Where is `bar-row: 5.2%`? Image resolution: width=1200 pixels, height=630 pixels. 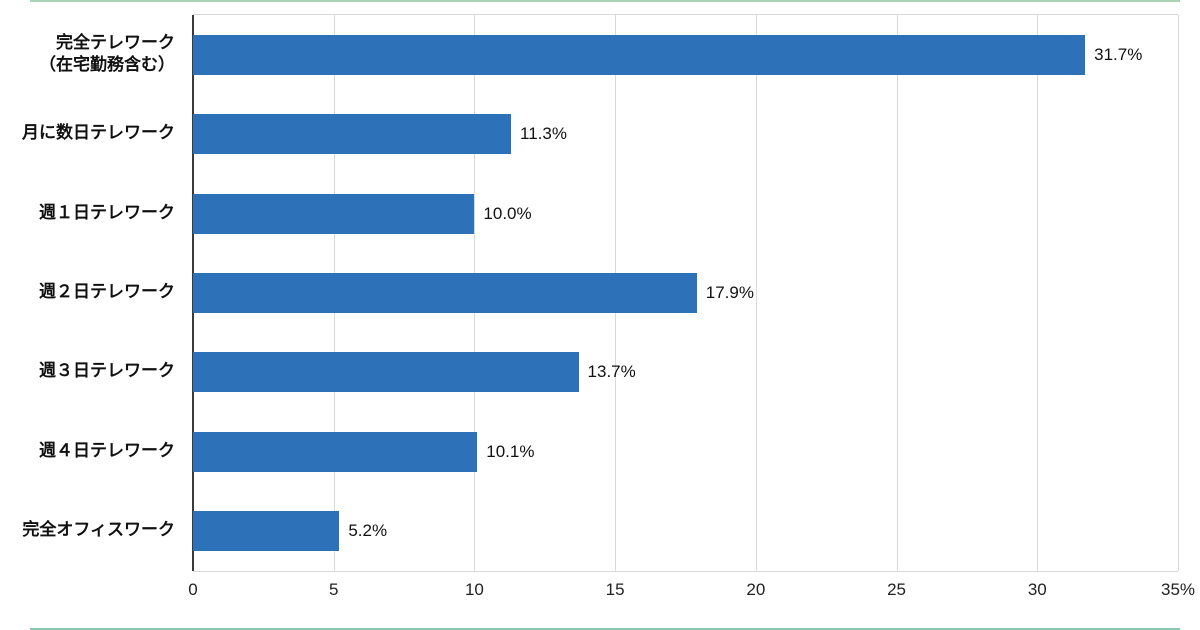 bar-row: 5.2% is located at coordinates (685, 531).